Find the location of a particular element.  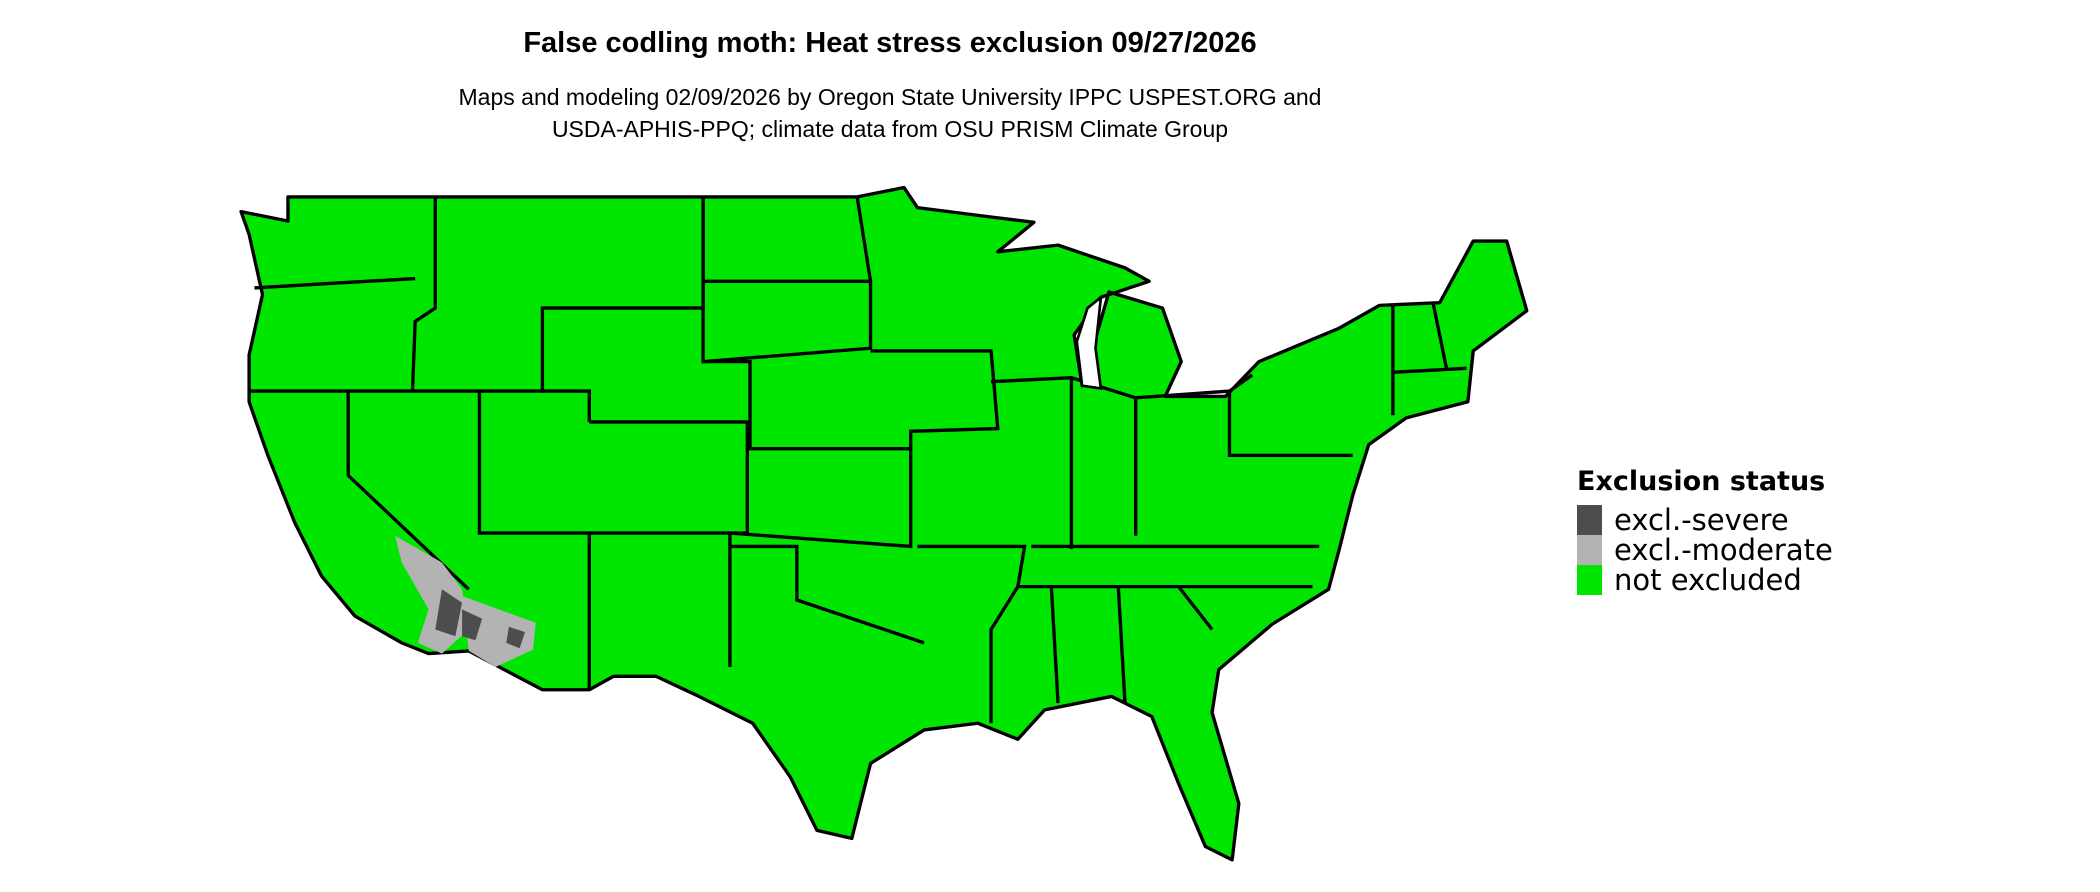

legend-item-not-excluded: not excluded is located at coordinates (1705, 580).